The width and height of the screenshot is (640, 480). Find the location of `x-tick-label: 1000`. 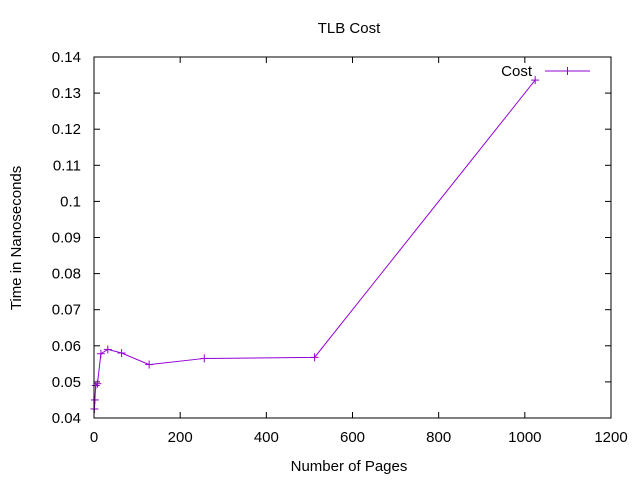

x-tick-label: 1000 is located at coordinates (524, 437).